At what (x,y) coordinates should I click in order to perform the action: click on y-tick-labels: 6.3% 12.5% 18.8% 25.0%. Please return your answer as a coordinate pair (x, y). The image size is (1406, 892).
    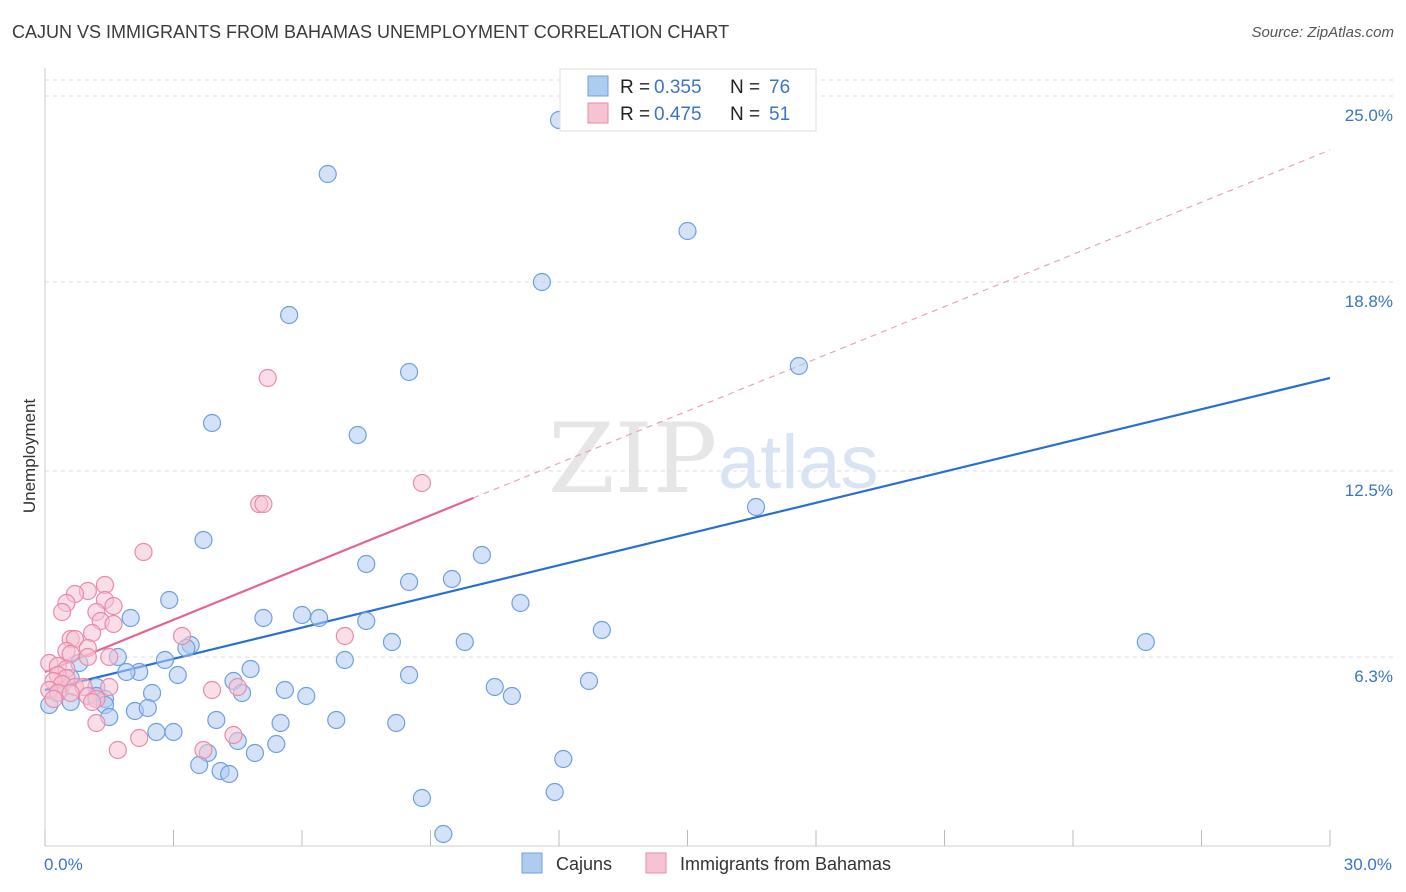
    Looking at the image, I should click on (1369, 396).